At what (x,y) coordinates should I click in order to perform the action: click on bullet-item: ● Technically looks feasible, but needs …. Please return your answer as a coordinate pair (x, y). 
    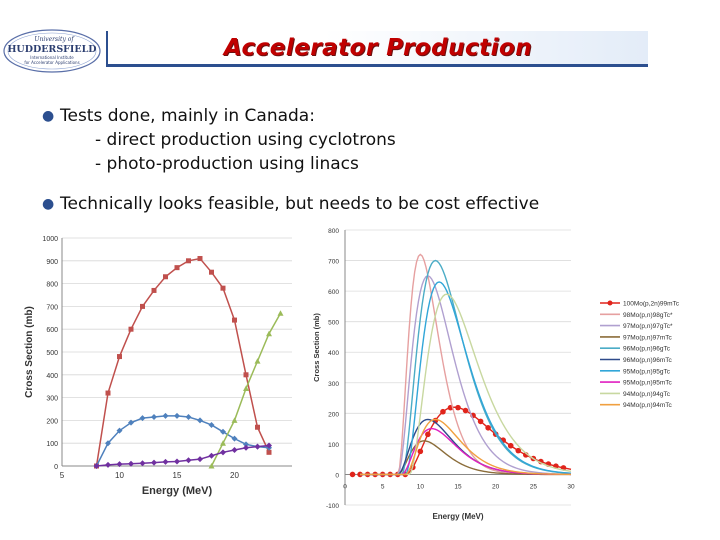
    Looking at the image, I should click on (370, 204).